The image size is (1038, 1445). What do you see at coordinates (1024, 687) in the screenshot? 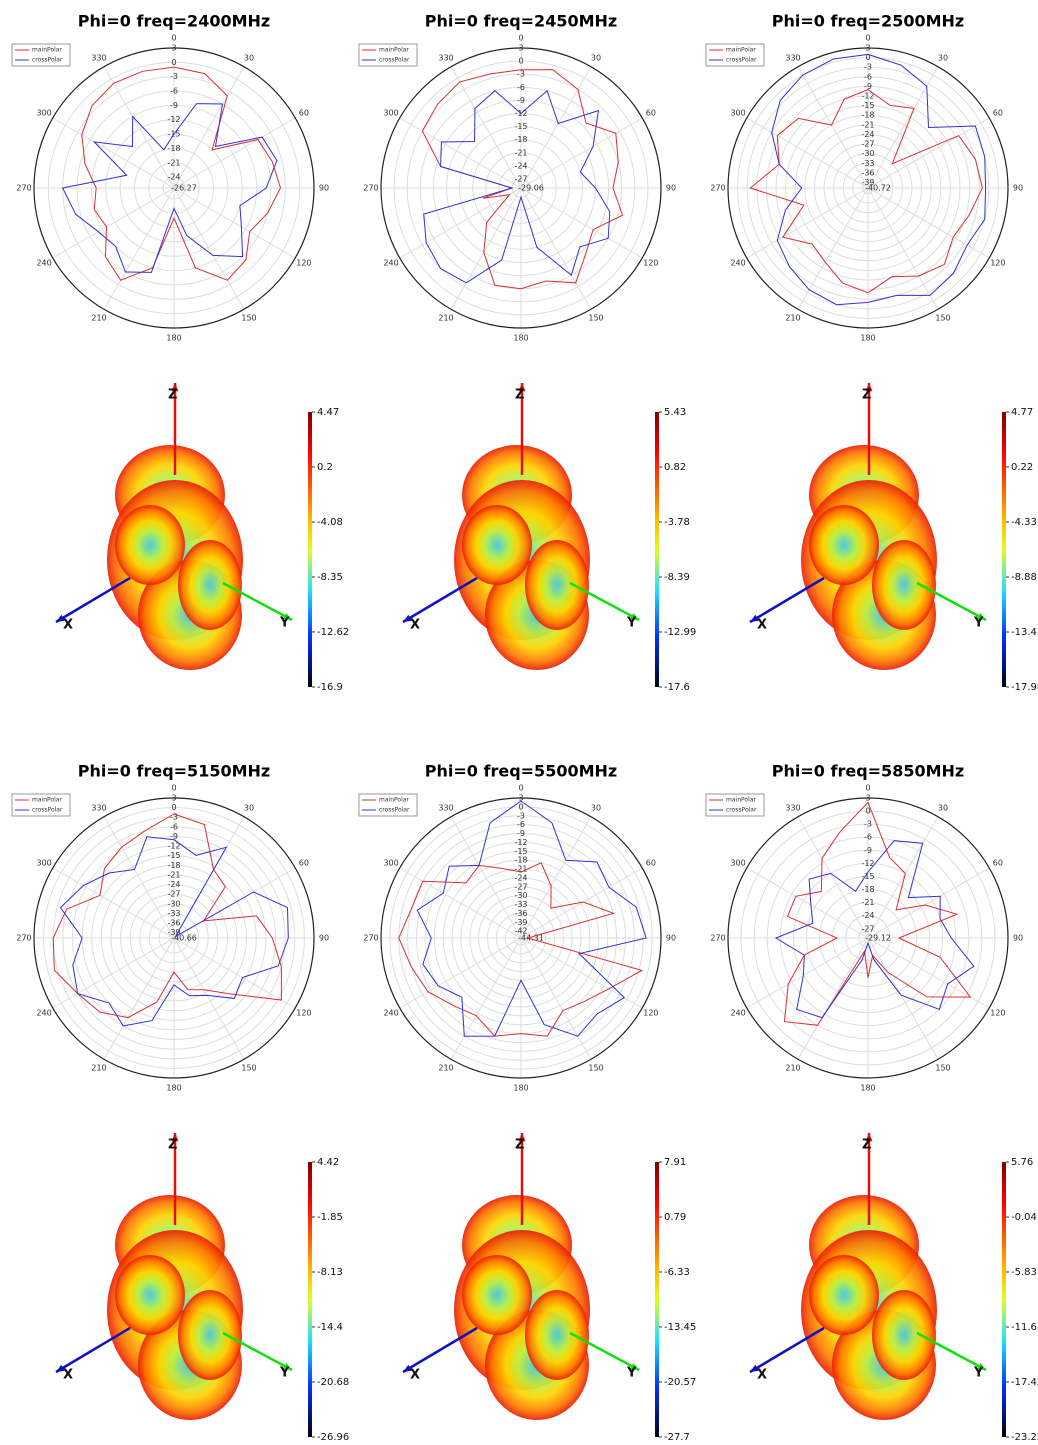
I see `colorbar-tick-label: -17.98` at bounding box center [1024, 687].